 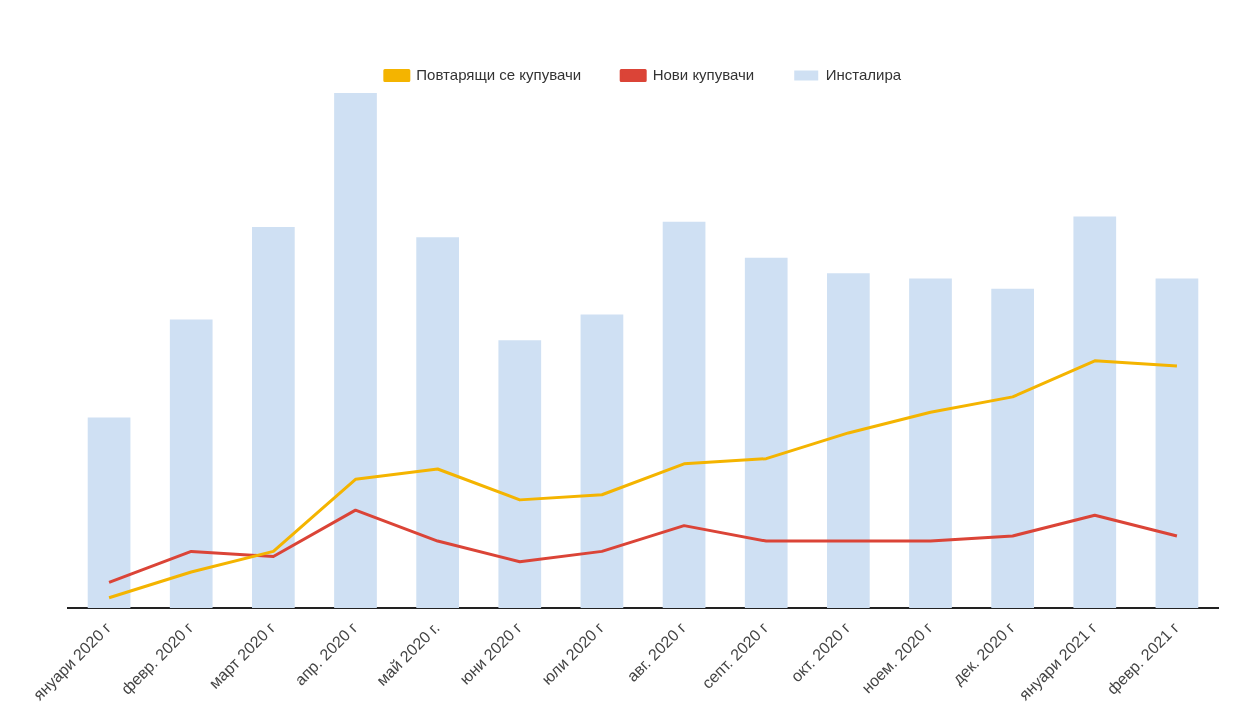 What do you see at coordinates (703, 74) in the screenshot?
I see `legend-label: Нови купувачи` at bounding box center [703, 74].